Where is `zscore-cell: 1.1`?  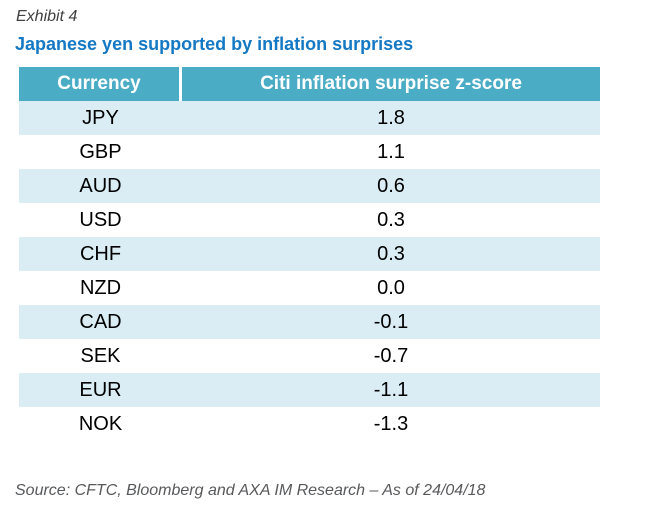 zscore-cell: 1.1 is located at coordinates (391, 151).